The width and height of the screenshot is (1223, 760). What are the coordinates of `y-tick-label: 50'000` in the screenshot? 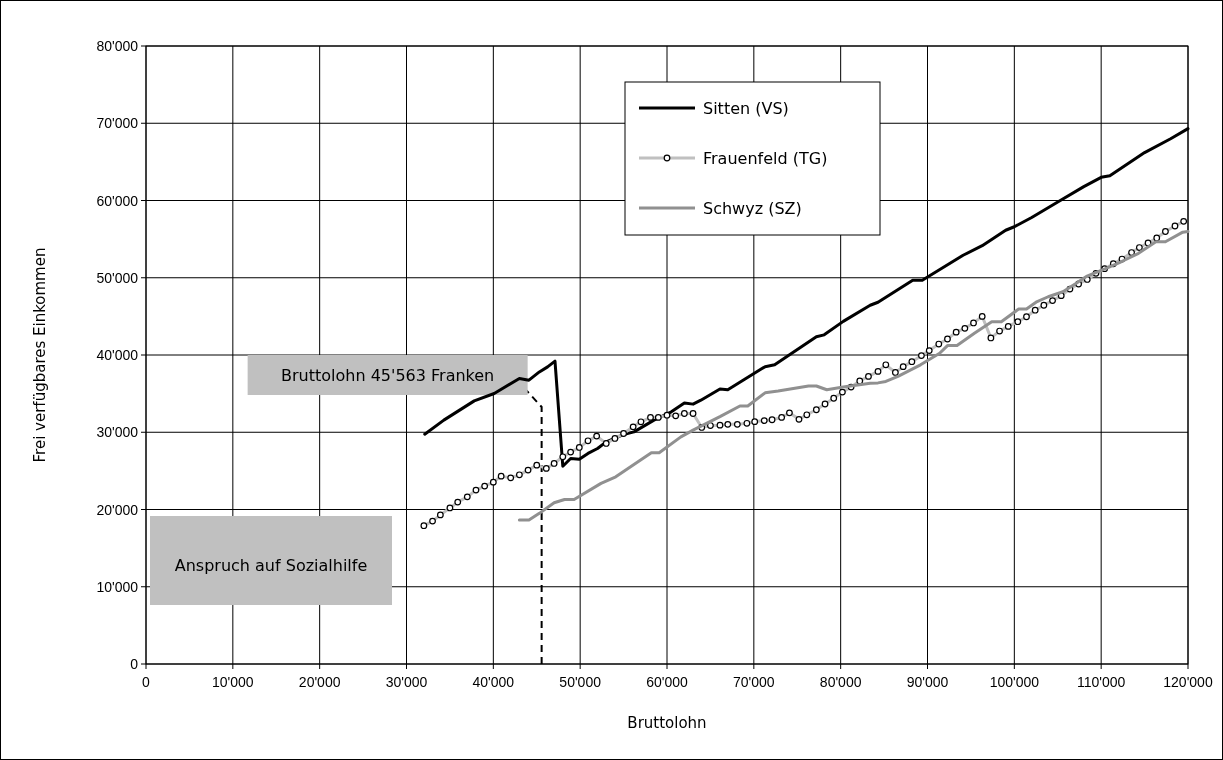 It's located at (117, 277).